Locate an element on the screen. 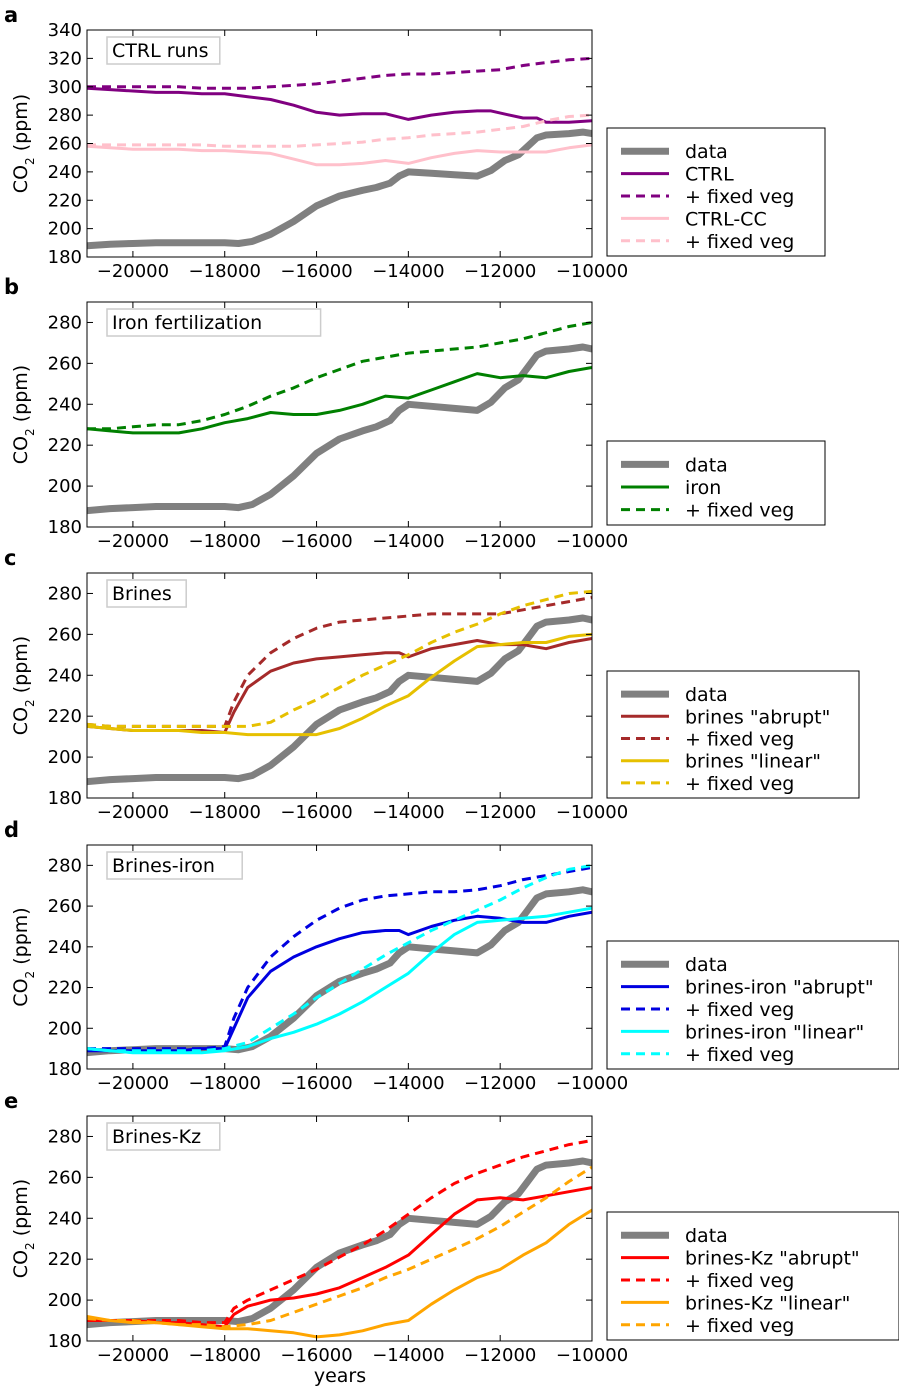  panel-title: Brines-iron is located at coordinates (163, 866).